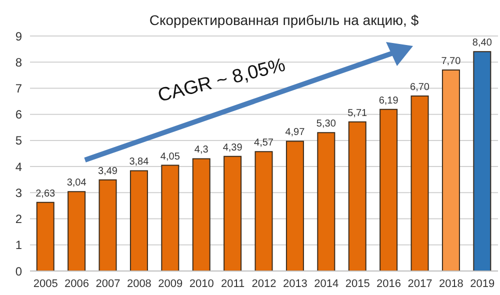  I want to click on y-tick-label: 5, so click(18, 141).